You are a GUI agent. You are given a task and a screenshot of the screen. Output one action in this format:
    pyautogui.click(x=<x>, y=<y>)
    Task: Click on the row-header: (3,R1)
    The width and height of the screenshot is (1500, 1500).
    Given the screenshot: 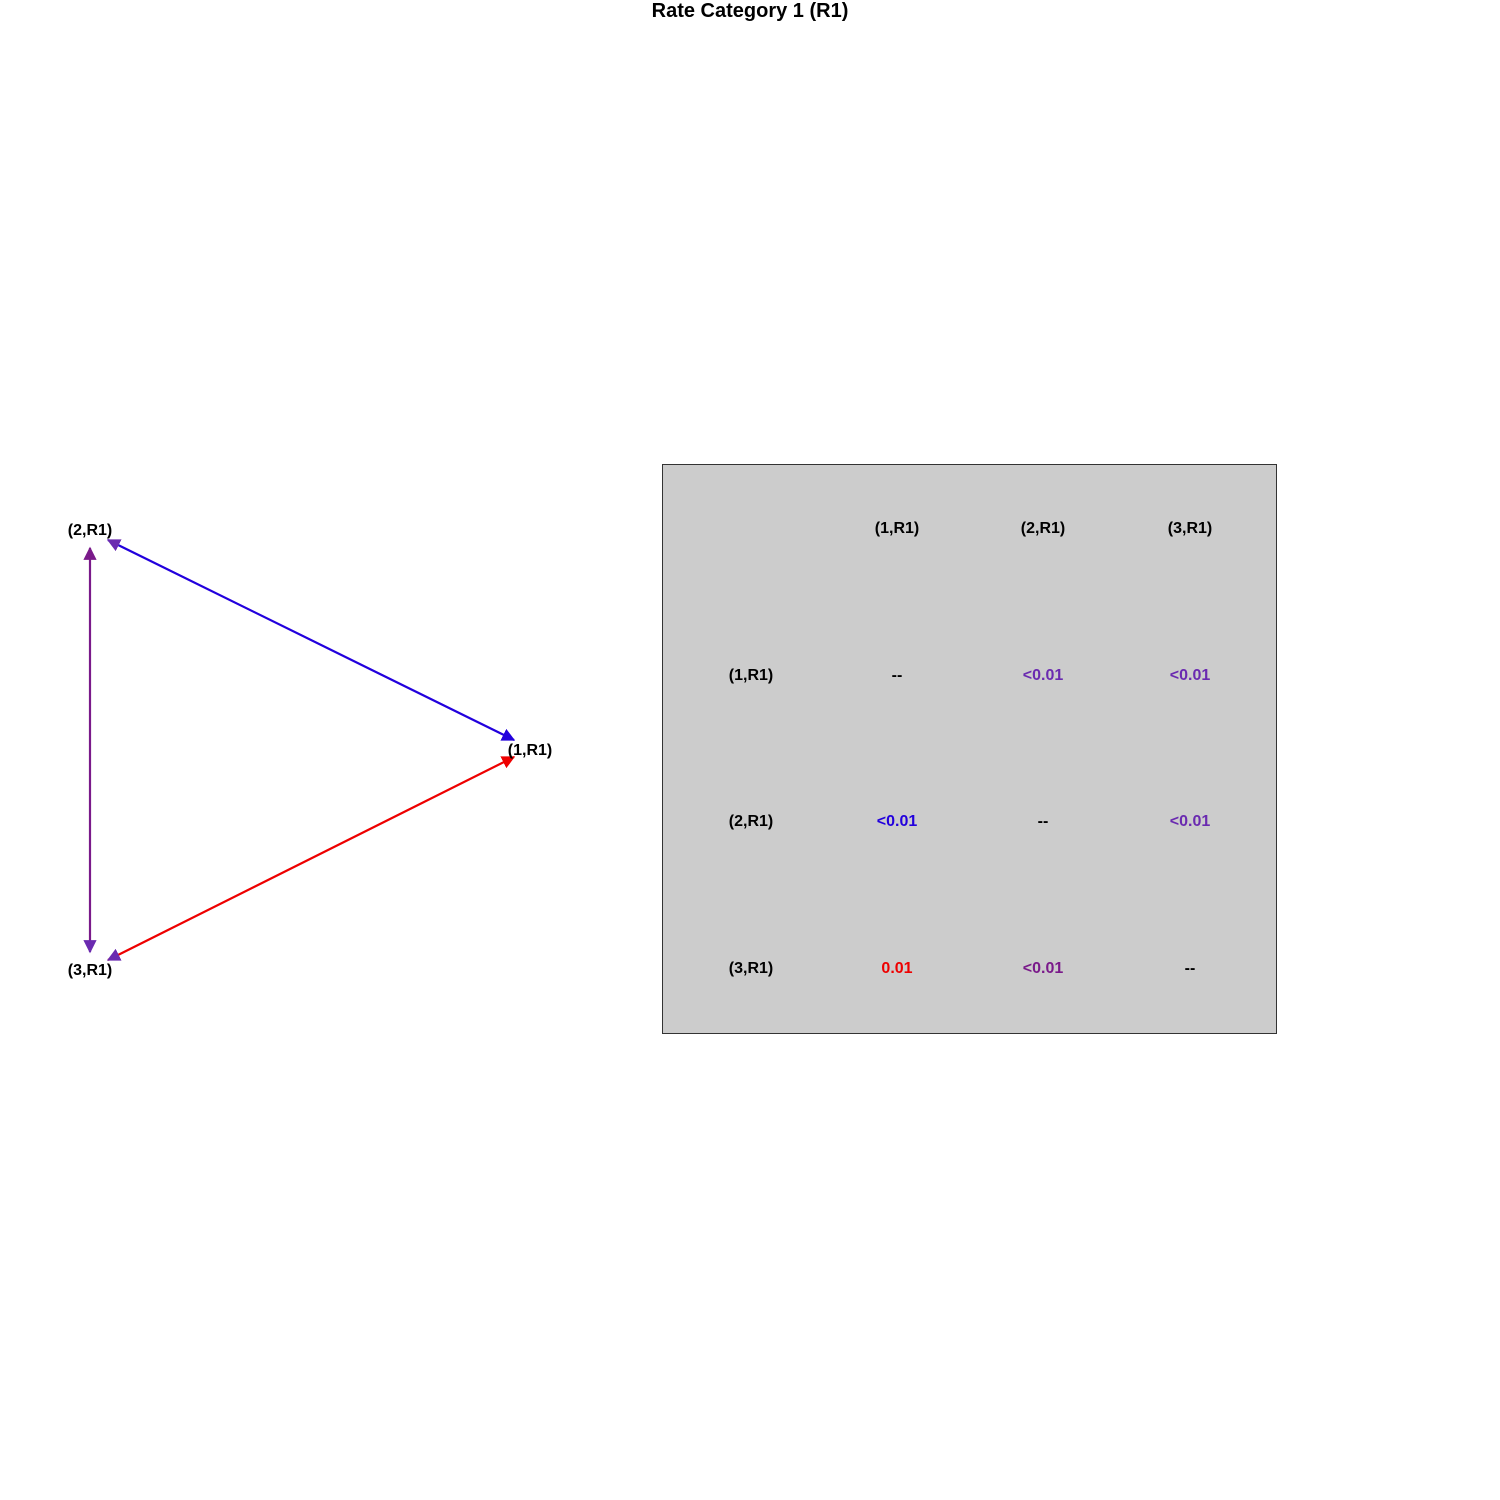 What is the action you would take?
    pyautogui.click(x=751, y=968)
    